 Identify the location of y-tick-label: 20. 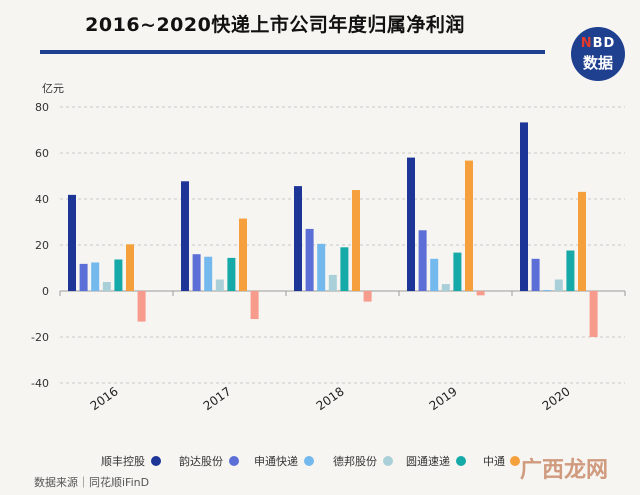
(42, 245).